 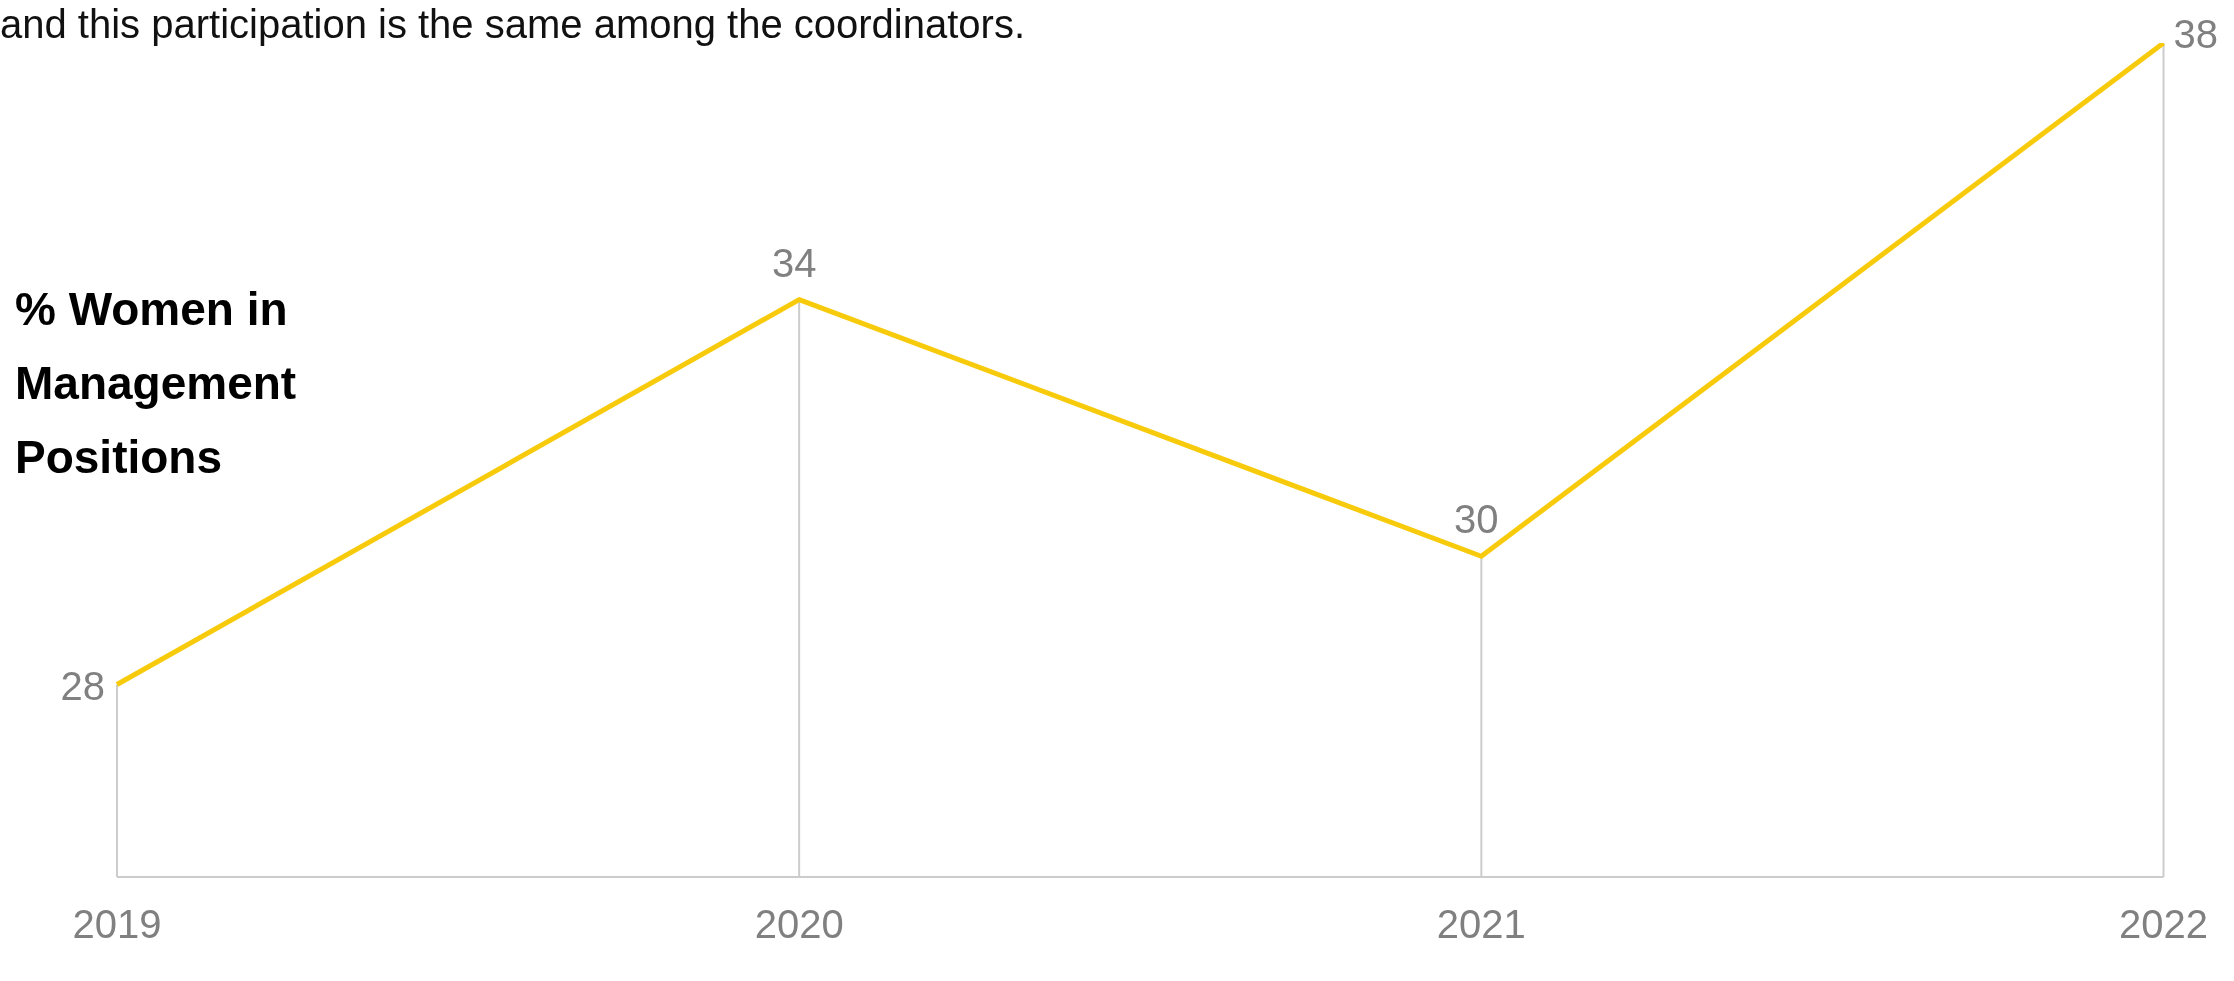 What do you see at coordinates (156, 383) in the screenshot?
I see `y-axis-title: % Women in Management Positions` at bounding box center [156, 383].